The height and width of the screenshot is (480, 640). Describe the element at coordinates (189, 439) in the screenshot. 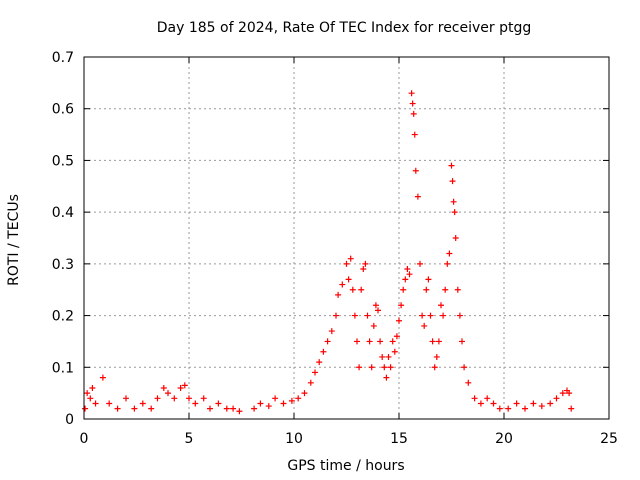

I see `x-tick-label: 5` at that location.